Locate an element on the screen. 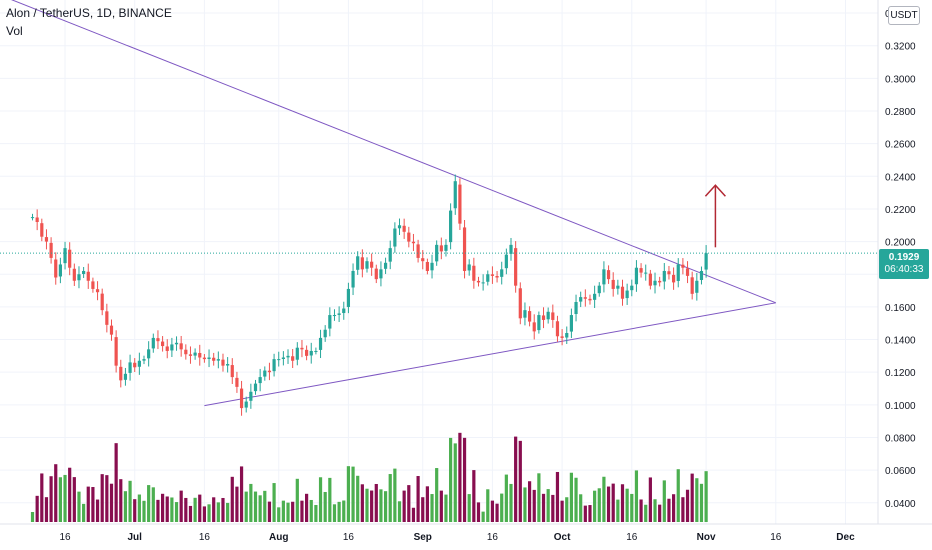  up-arrow-annotation is located at coordinates (715, 216).